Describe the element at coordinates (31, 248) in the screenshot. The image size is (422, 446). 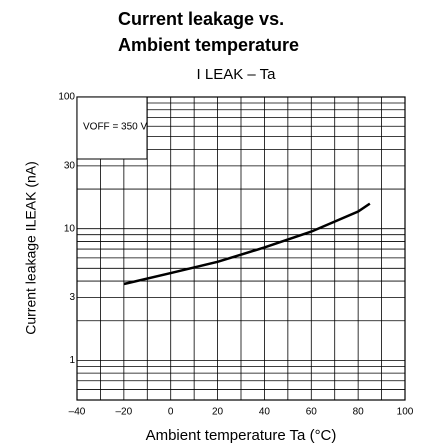
I see `y-axis-label: Current leakage ILEAK (nA)` at that location.